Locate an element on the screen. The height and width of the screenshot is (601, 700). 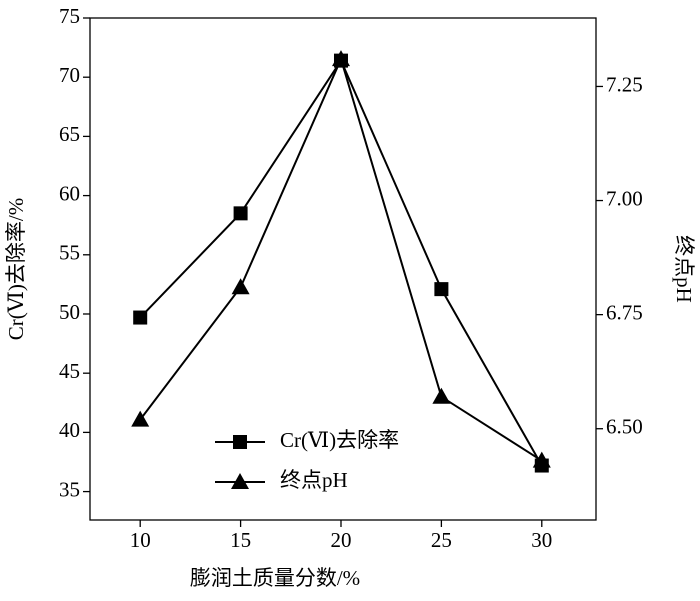
legend-label: Cr(Ⅵ)去除率 is located at coordinates (339, 440).